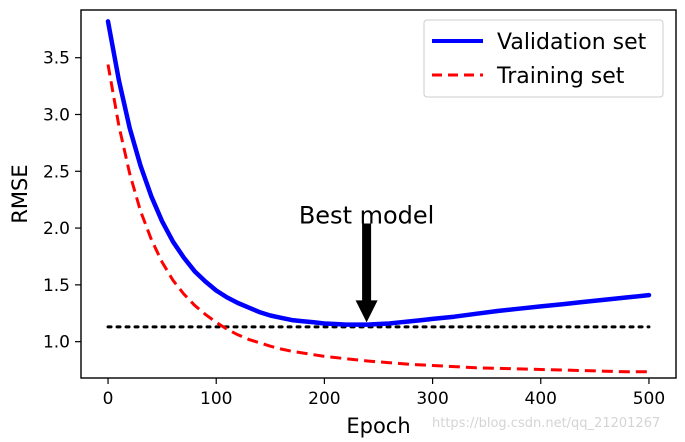 The width and height of the screenshot is (685, 442). What do you see at coordinates (572, 42) in the screenshot?
I see `legend-label-validation: Validation set` at bounding box center [572, 42].